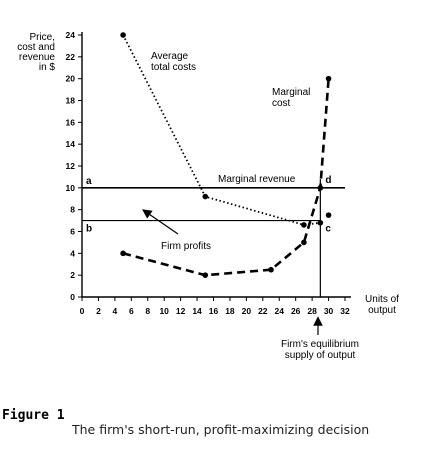 This screenshot has height=455, width=432. I want to click on y-axis-label-line: cost and, so click(36, 47).